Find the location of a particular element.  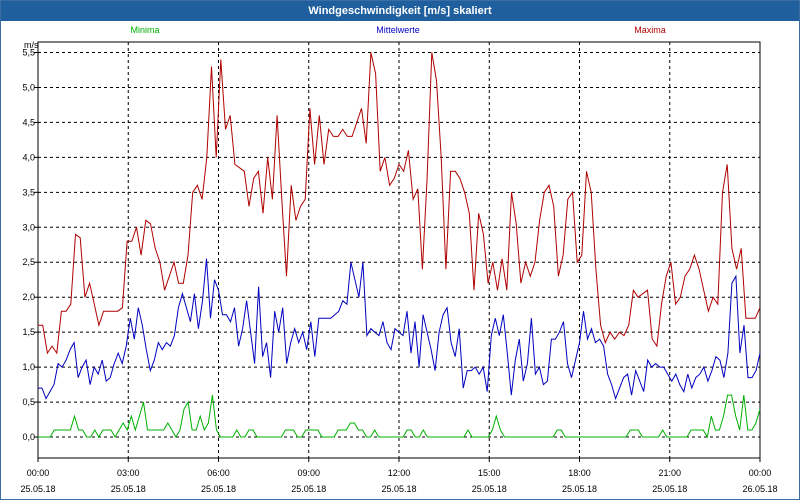

x-tick-time-label: 06:00 is located at coordinates (218, 473).